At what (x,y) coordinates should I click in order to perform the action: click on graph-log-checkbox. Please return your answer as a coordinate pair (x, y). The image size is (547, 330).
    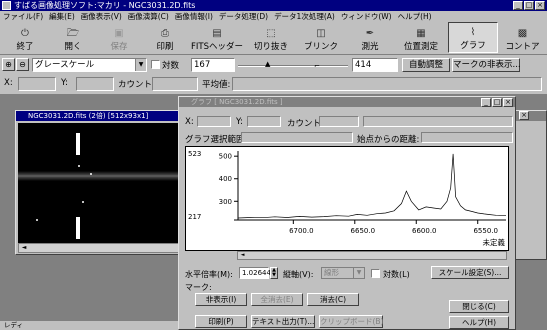
    Looking at the image, I should click on (375, 273).